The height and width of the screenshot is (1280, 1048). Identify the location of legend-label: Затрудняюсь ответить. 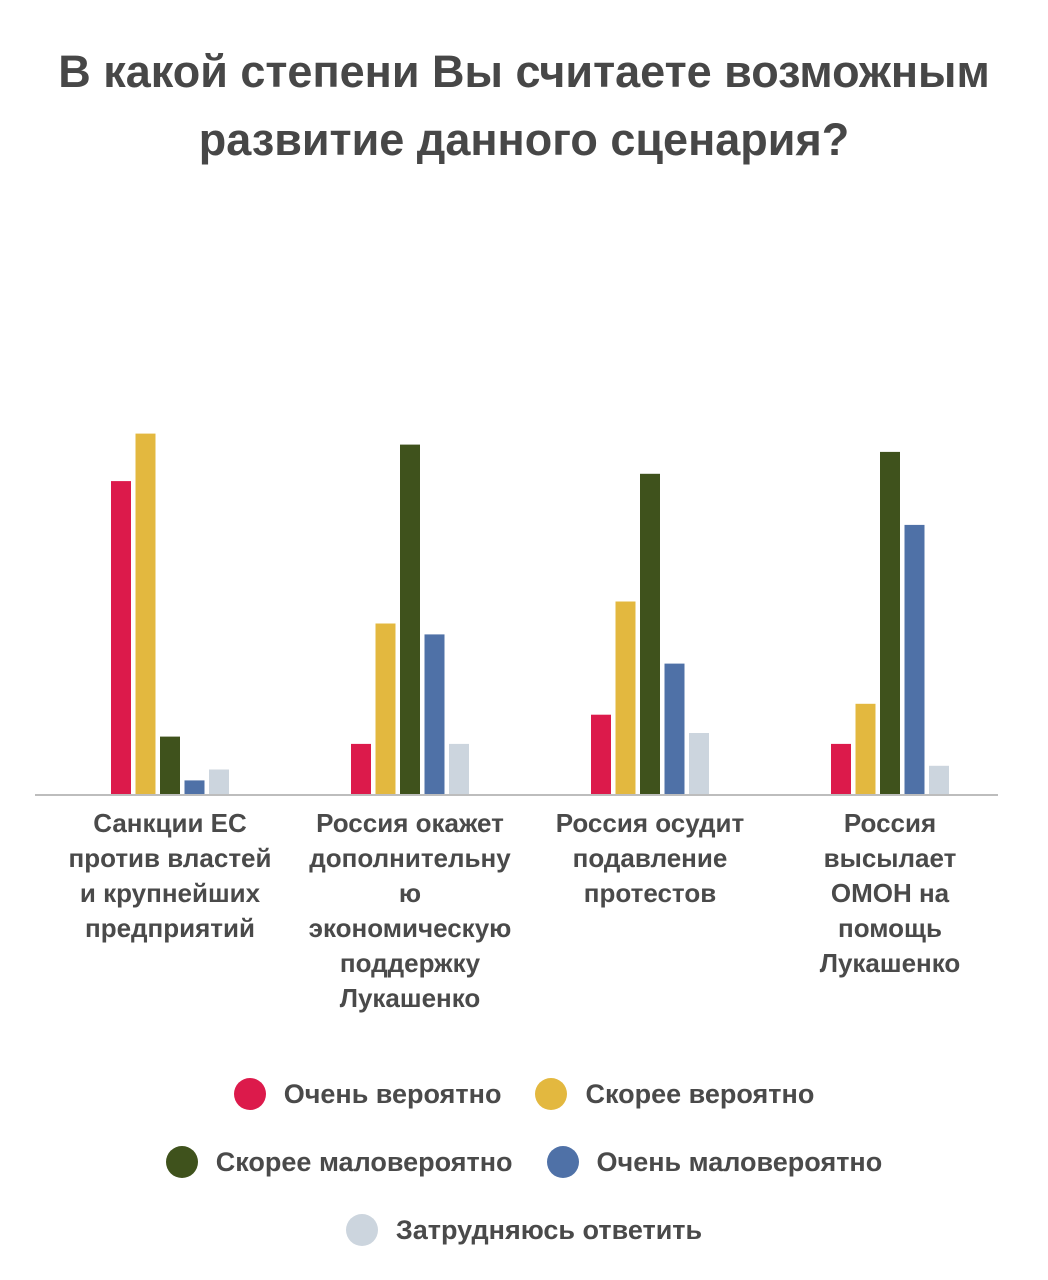
(549, 1229).